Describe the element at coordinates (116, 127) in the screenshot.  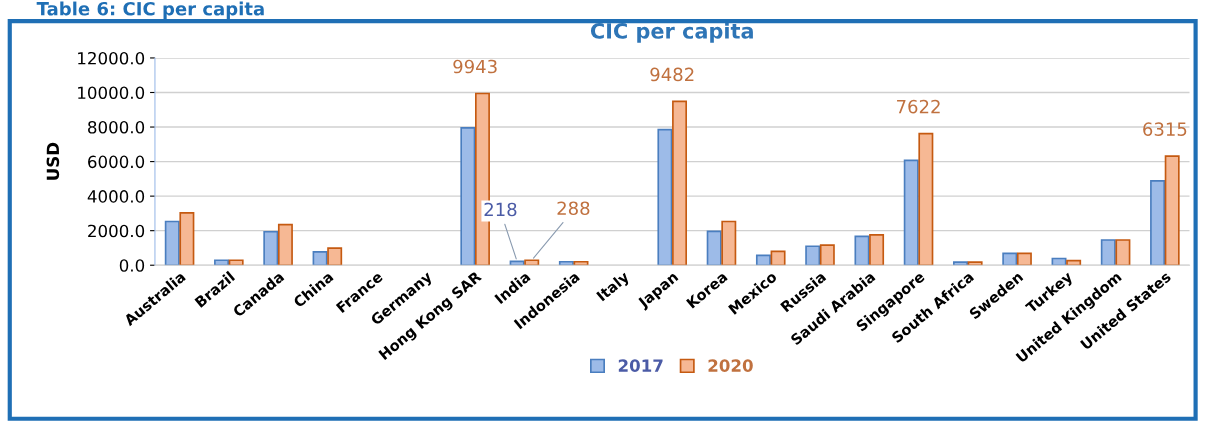
I see `y-tick-label: 8000.0` at that location.